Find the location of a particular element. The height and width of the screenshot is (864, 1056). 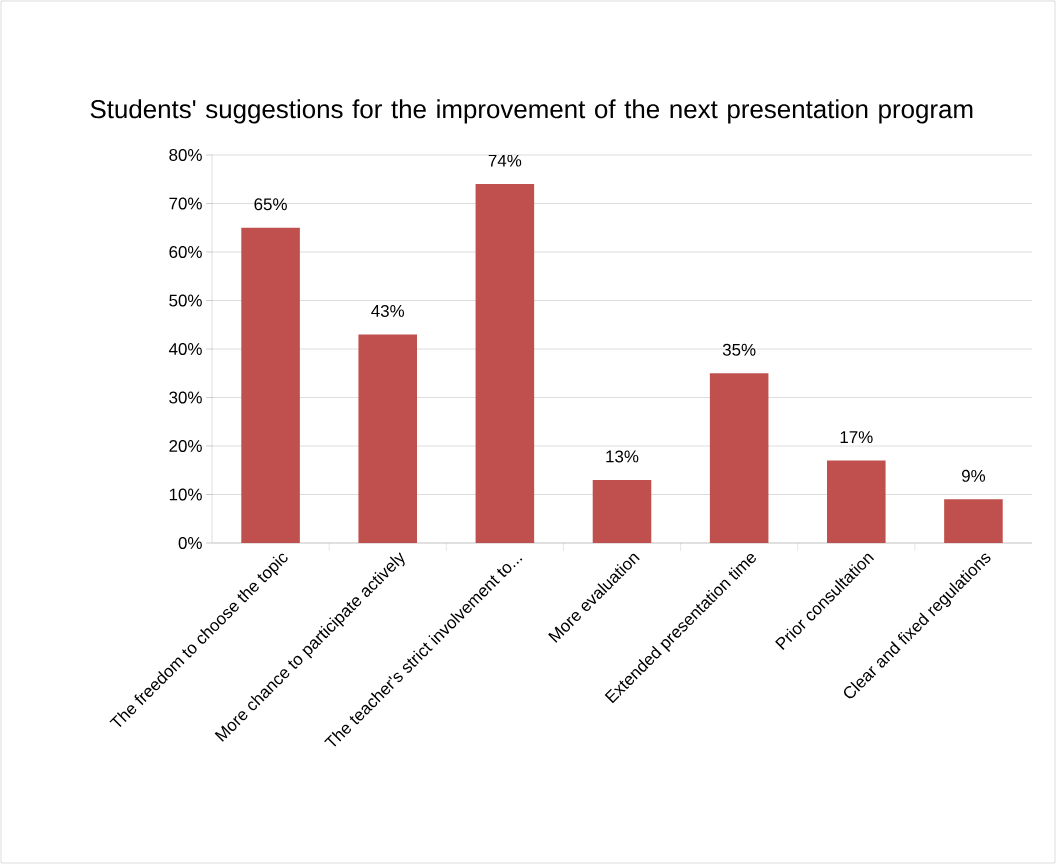

y-tick-label: 80% is located at coordinates (185, 155).